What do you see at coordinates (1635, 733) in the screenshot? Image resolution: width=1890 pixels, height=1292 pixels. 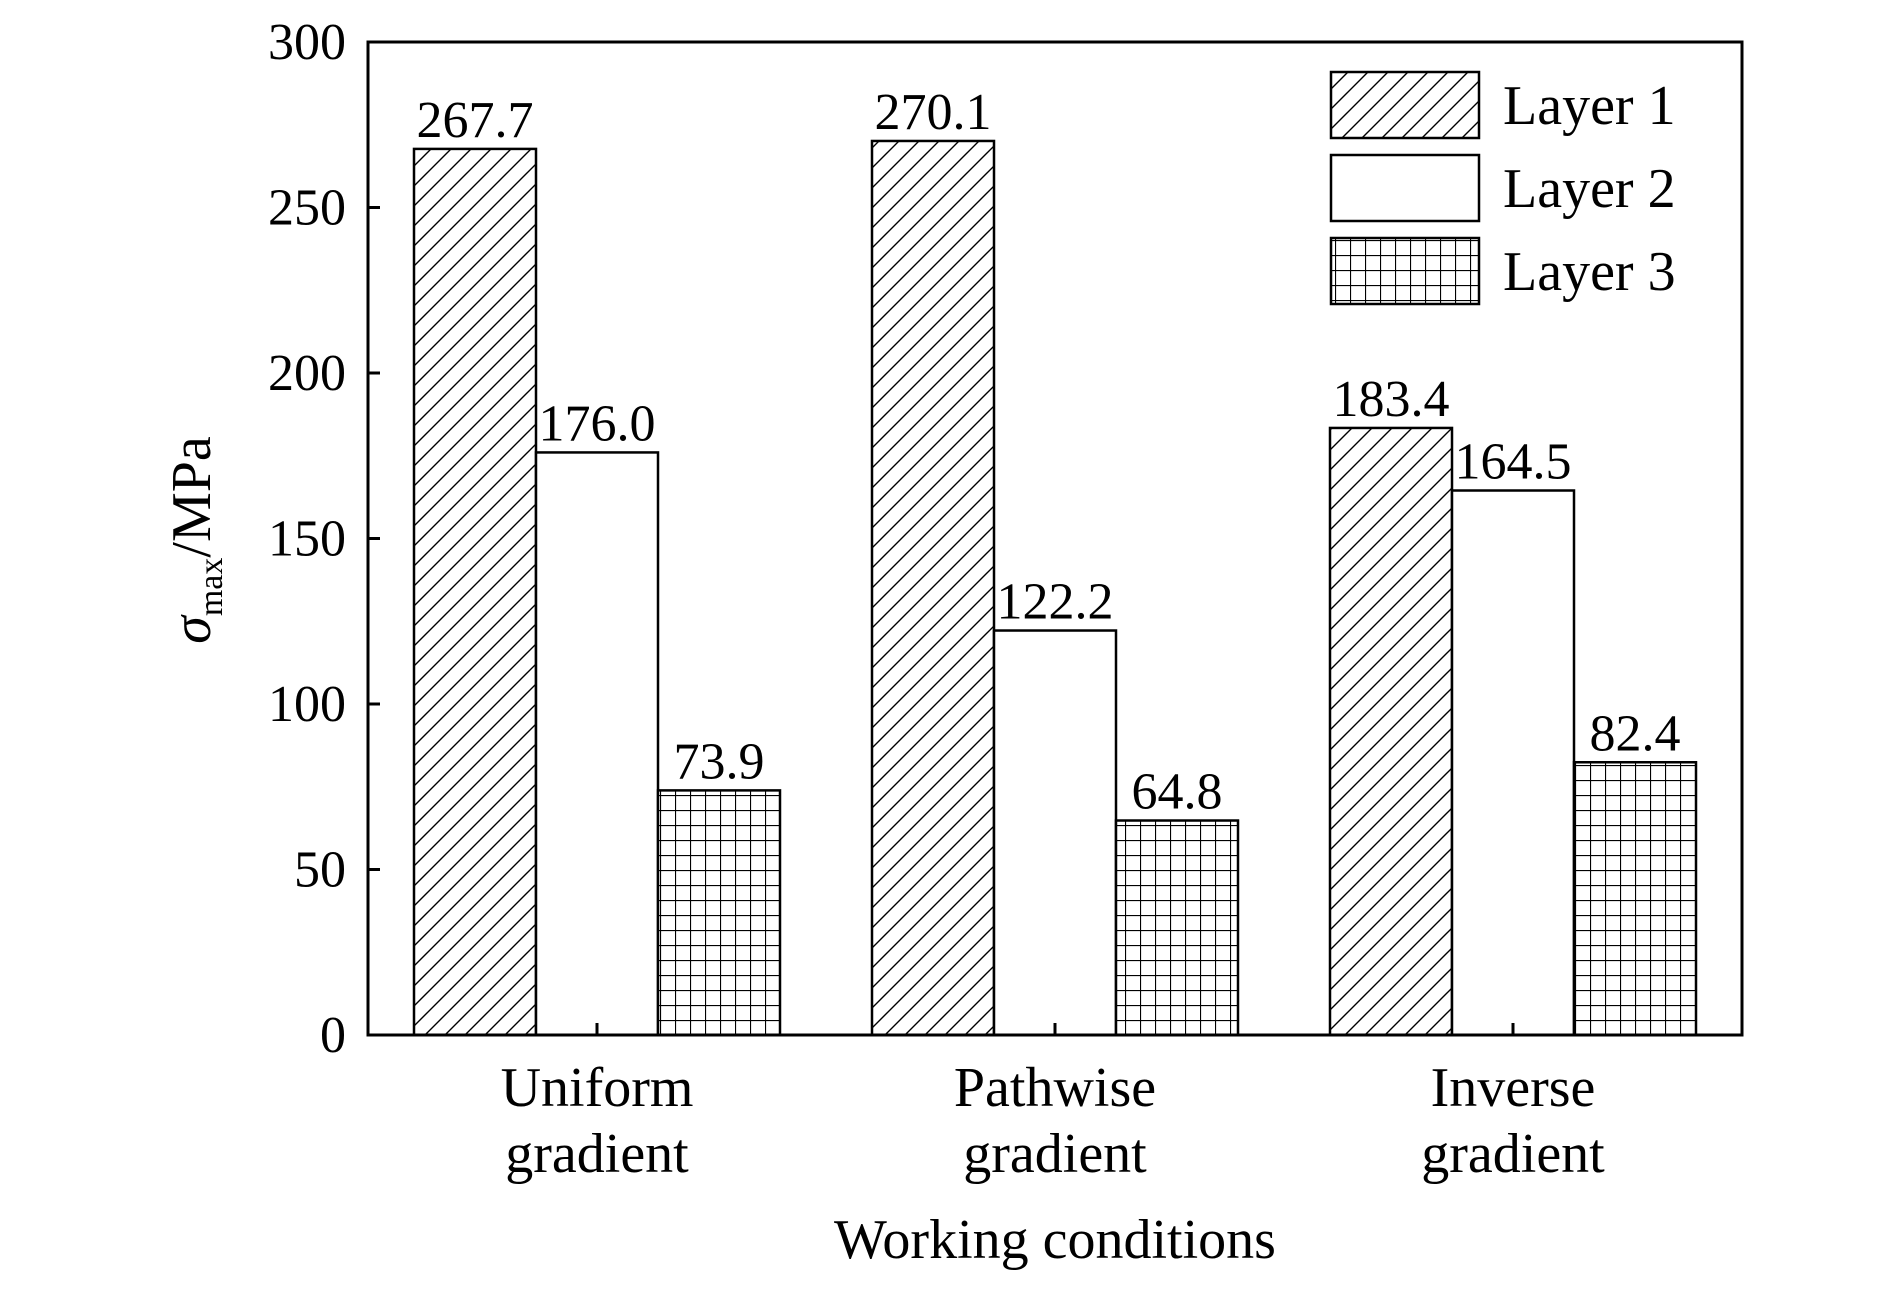 I see `data-label: 82.4` at bounding box center [1635, 733].